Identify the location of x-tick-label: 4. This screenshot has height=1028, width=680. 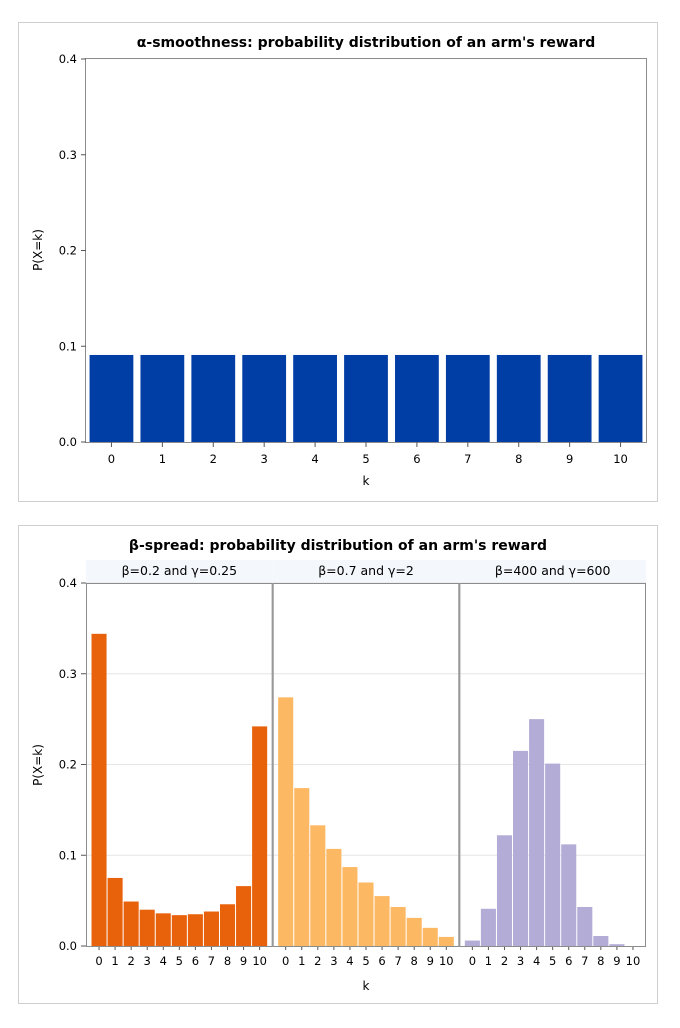
(349, 961).